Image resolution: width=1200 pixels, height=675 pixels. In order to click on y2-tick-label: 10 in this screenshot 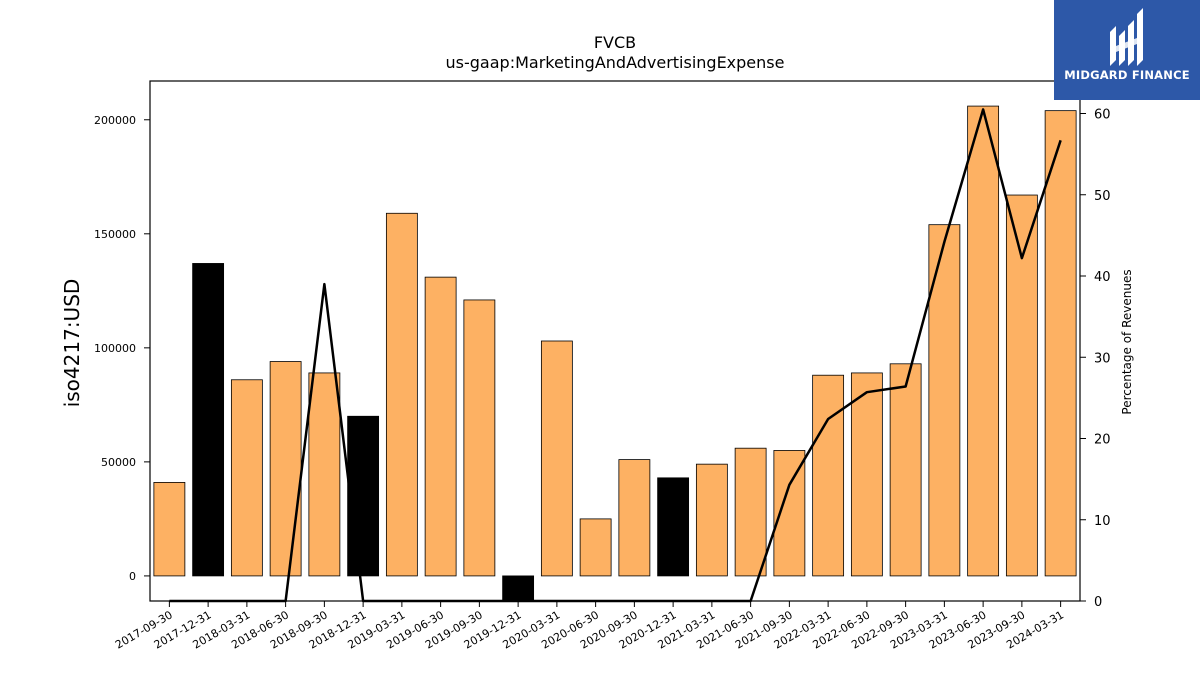, I will do `click(1102, 521)`.